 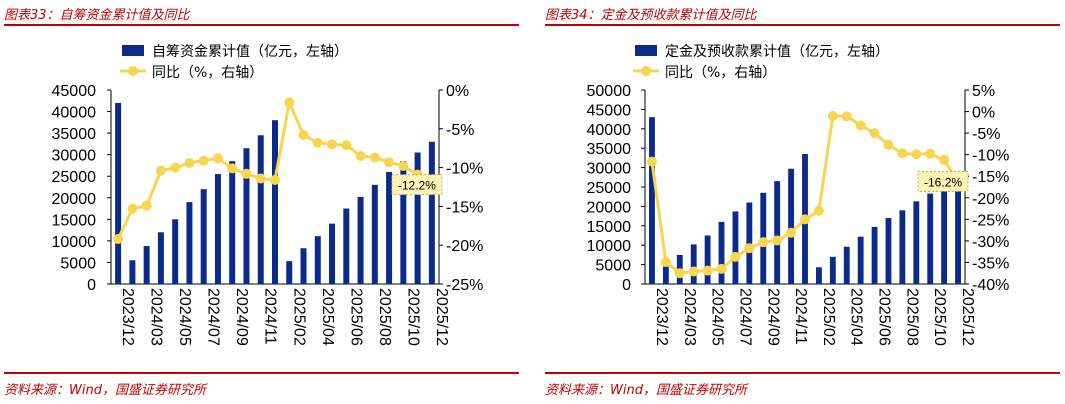 What do you see at coordinates (609, 169) in the screenshot?
I see `left-axis-tick-label: 30000` at bounding box center [609, 169].